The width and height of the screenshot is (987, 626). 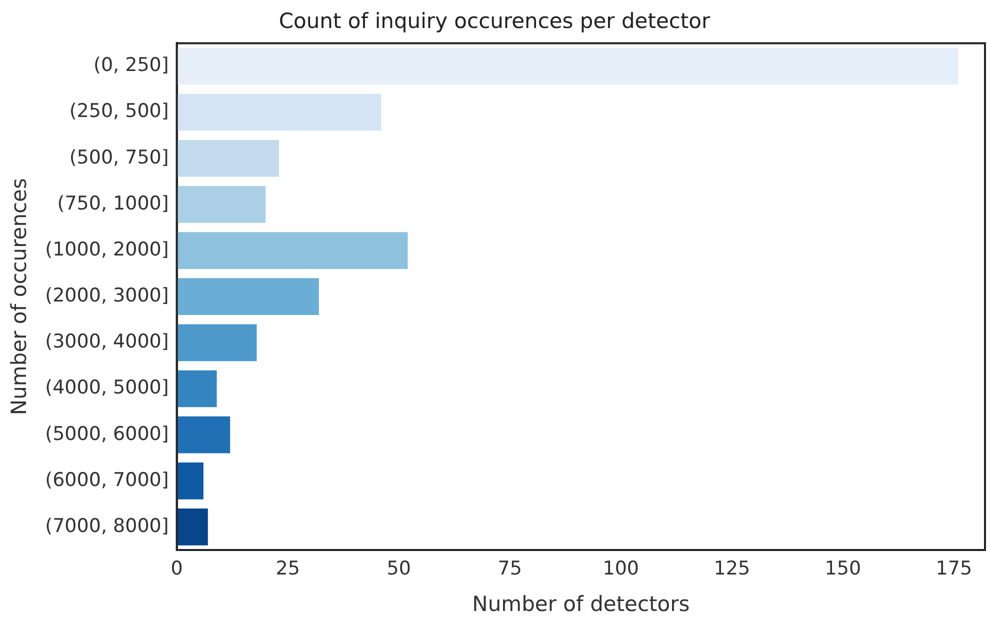 What do you see at coordinates (107, 433) in the screenshot?
I see `y-tick-label: (5000, 6000]` at bounding box center [107, 433].